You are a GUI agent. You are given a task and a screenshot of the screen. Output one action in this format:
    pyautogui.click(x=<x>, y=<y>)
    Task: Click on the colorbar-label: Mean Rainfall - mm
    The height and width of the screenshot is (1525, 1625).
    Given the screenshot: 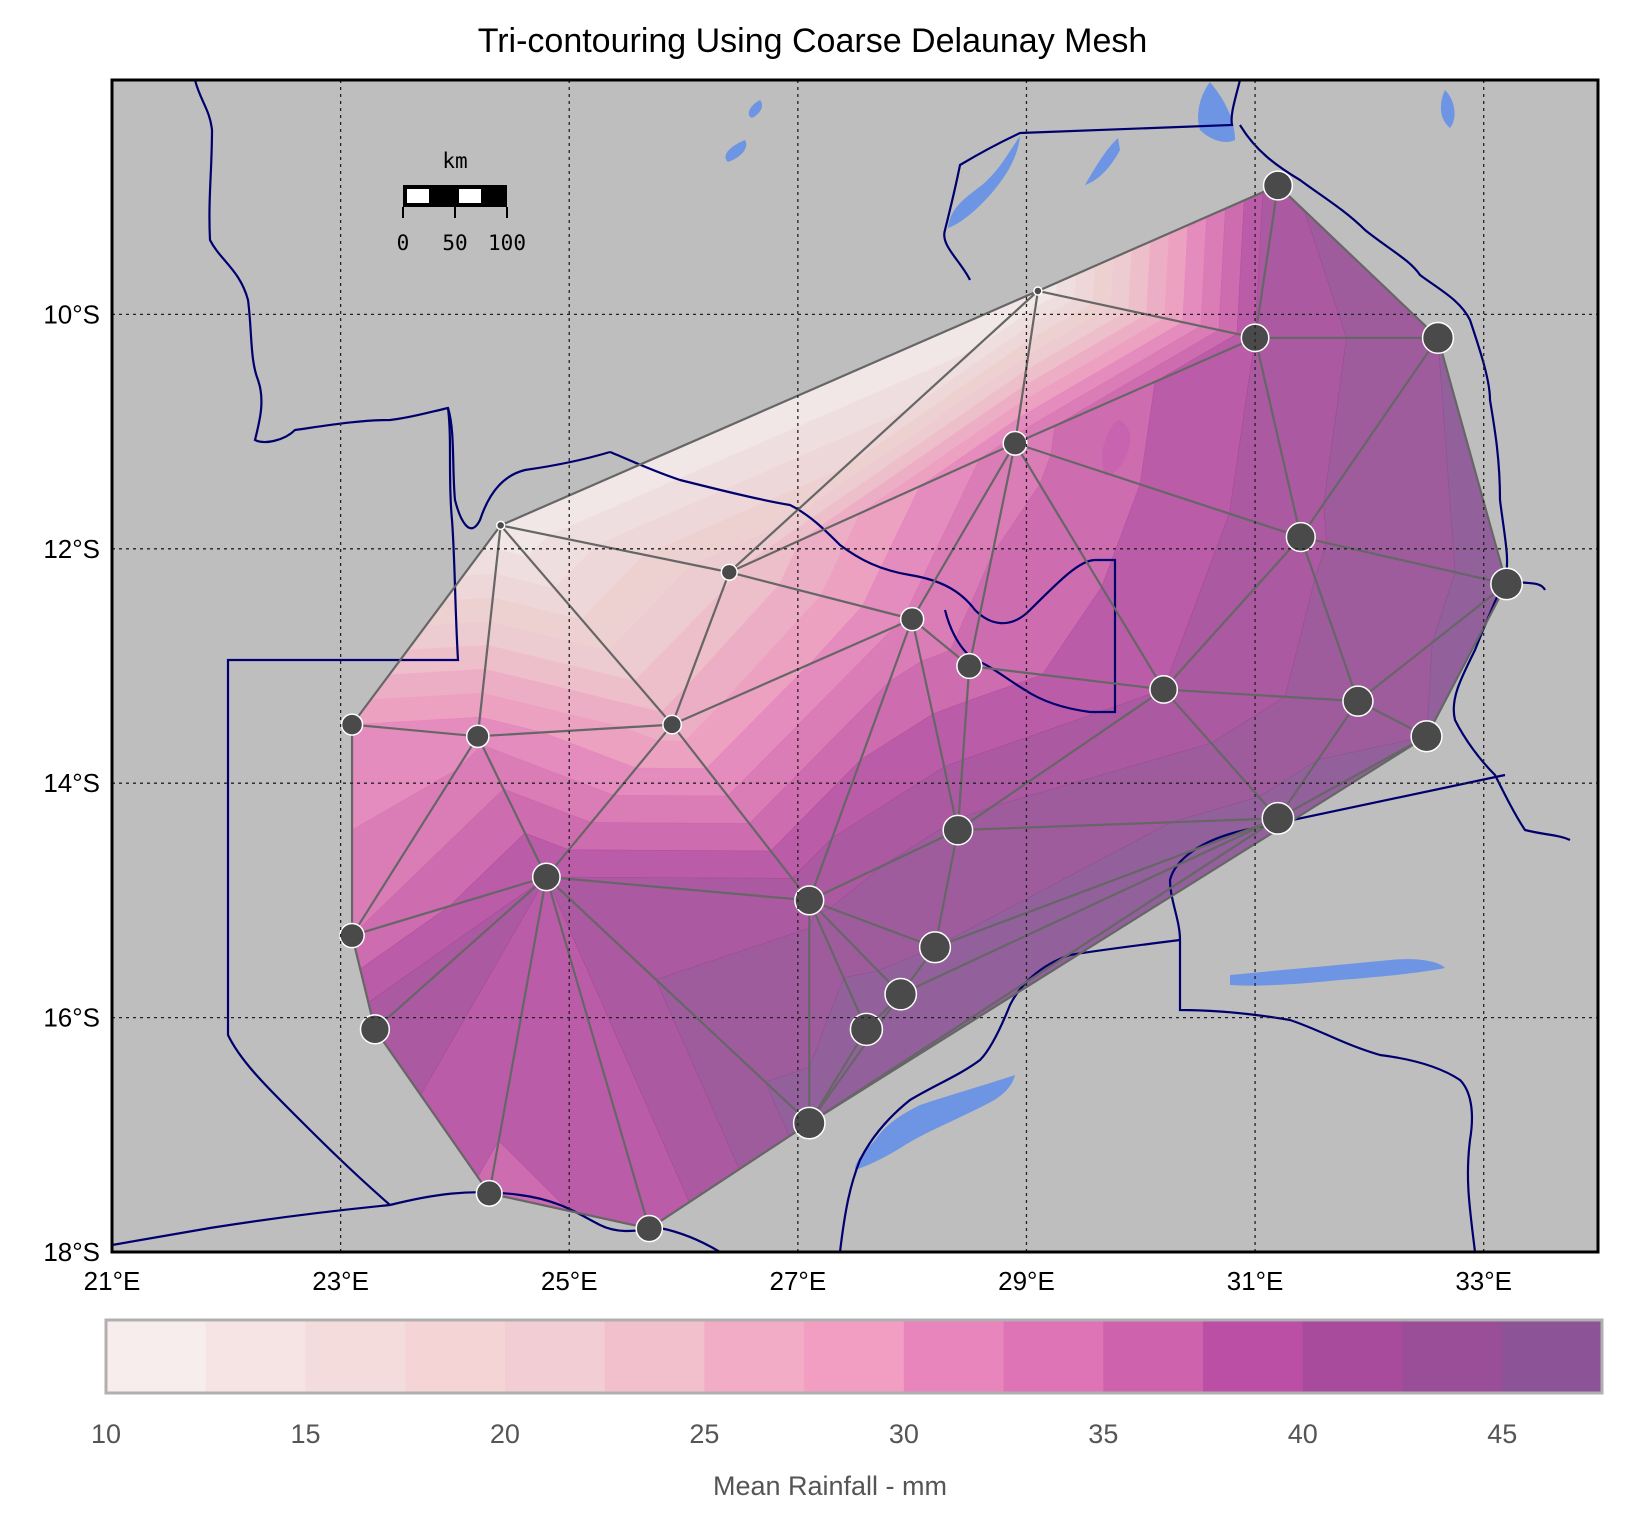 What is the action you would take?
    pyautogui.click(x=830, y=1486)
    